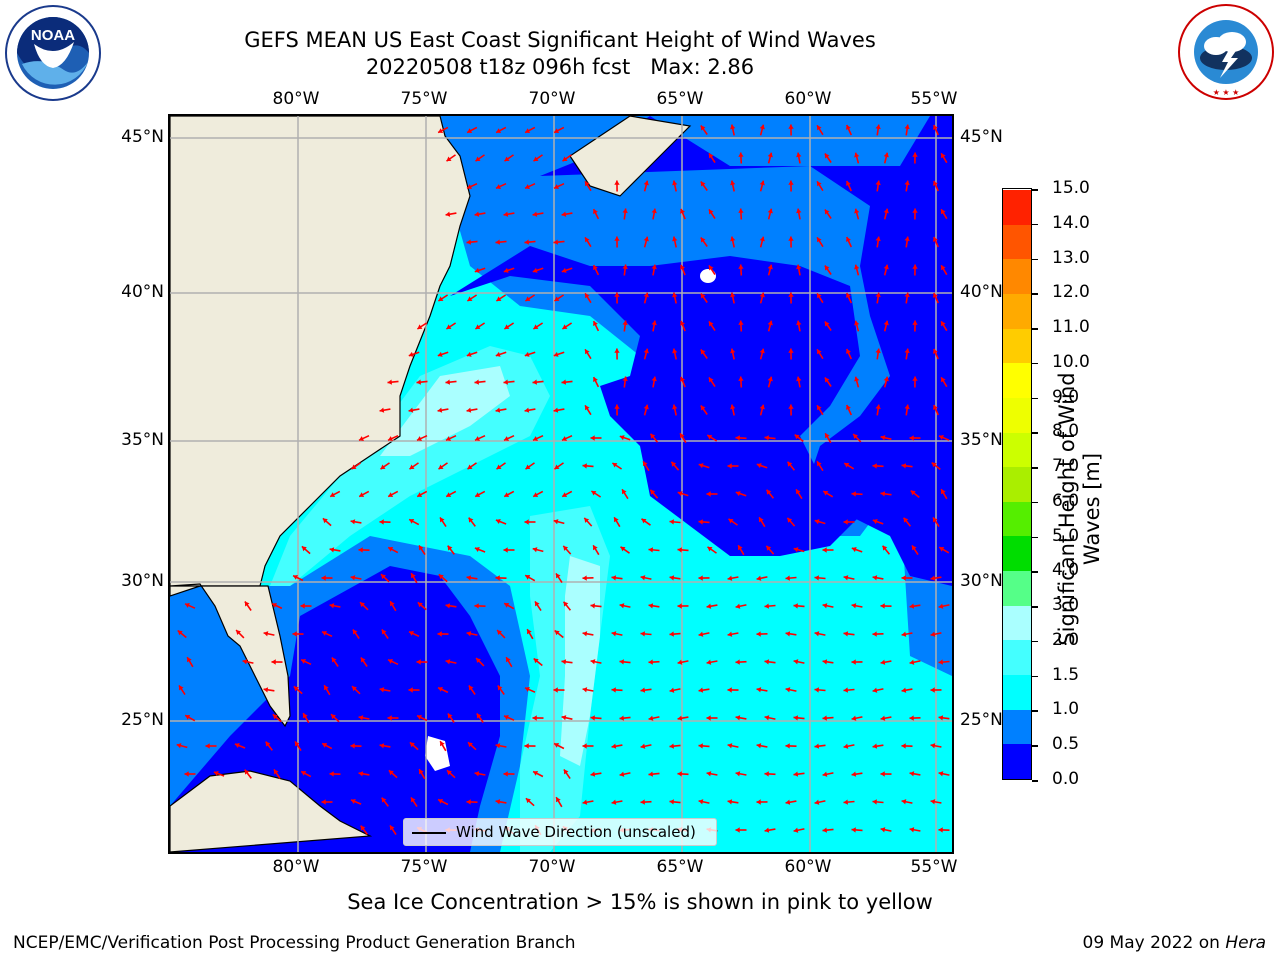 The width and height of the screenshot is (1280, 960). I want to click on colorbar-tick-label: 10.0, so click(1071, 361).